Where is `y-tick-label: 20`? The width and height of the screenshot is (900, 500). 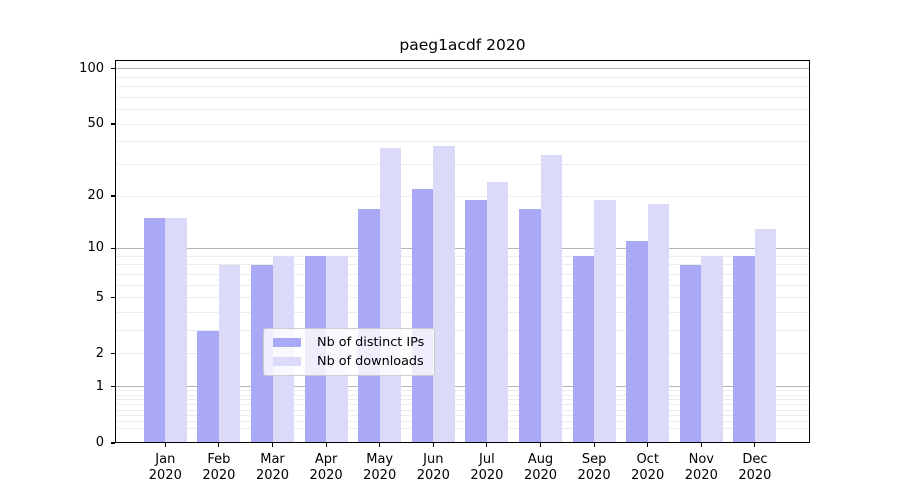 y-tick-label: 20 is located at coordinates (95, 195).